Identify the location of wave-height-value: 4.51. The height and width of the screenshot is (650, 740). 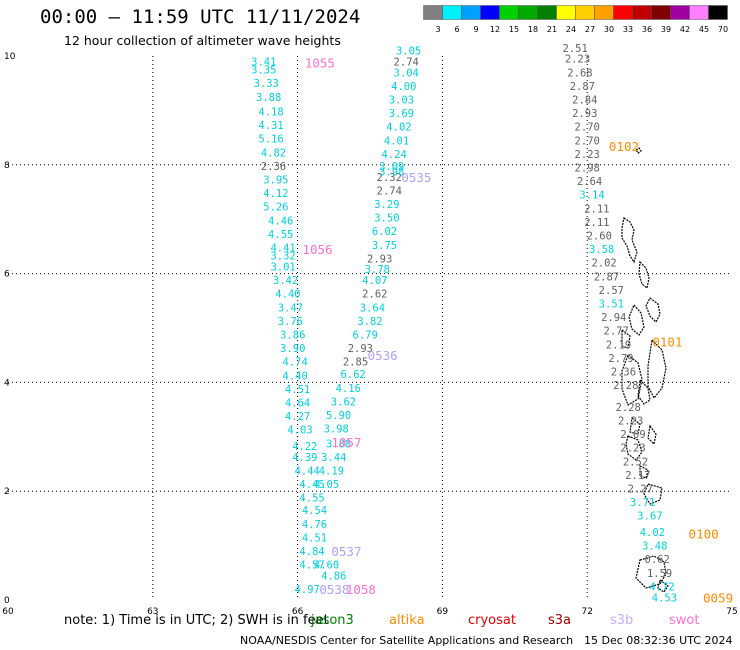
(297, 390).